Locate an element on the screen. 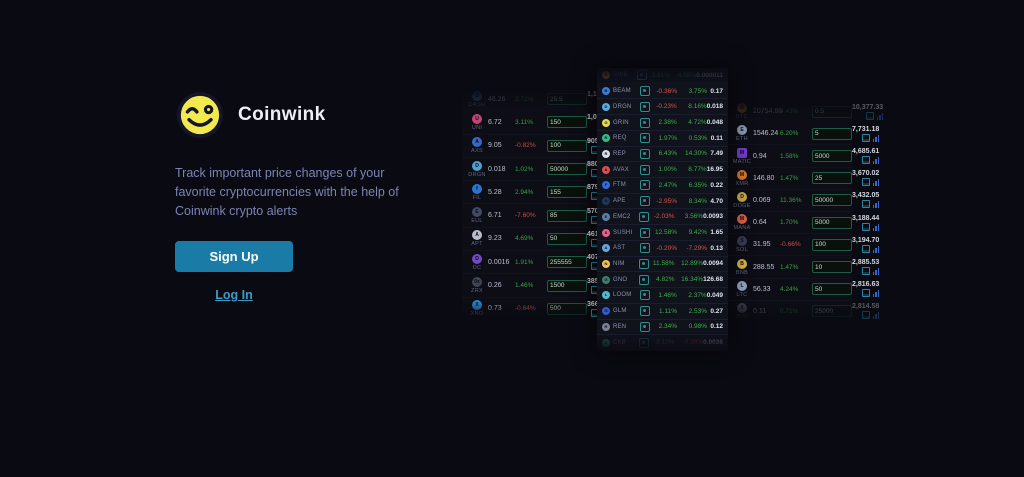 This screenshot has width=1024, height=477. coin-price: 0.0094 is located at coordinates (713, 264).